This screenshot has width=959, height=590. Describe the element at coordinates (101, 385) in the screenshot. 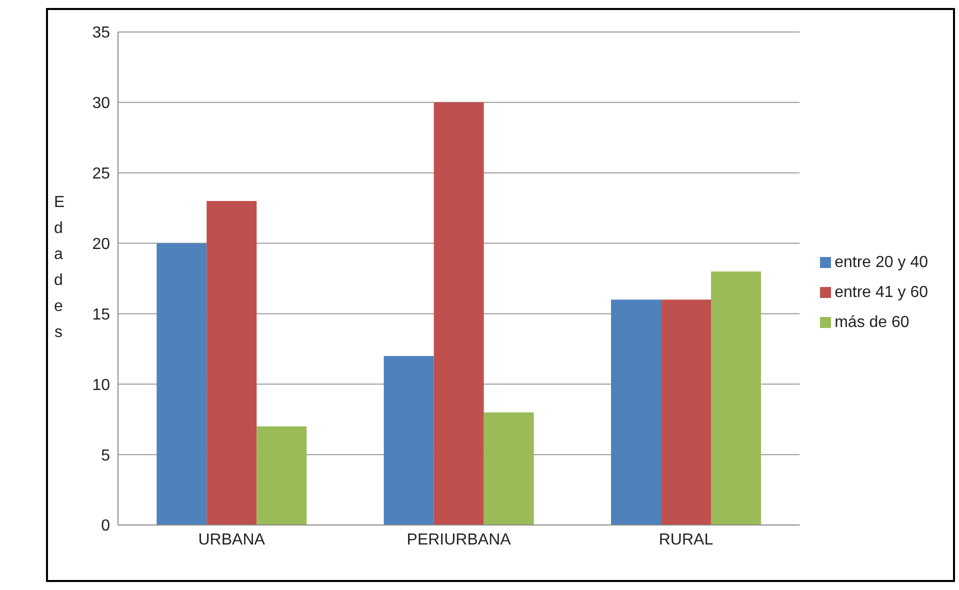

I see `y-tick-label: 10` at that location.